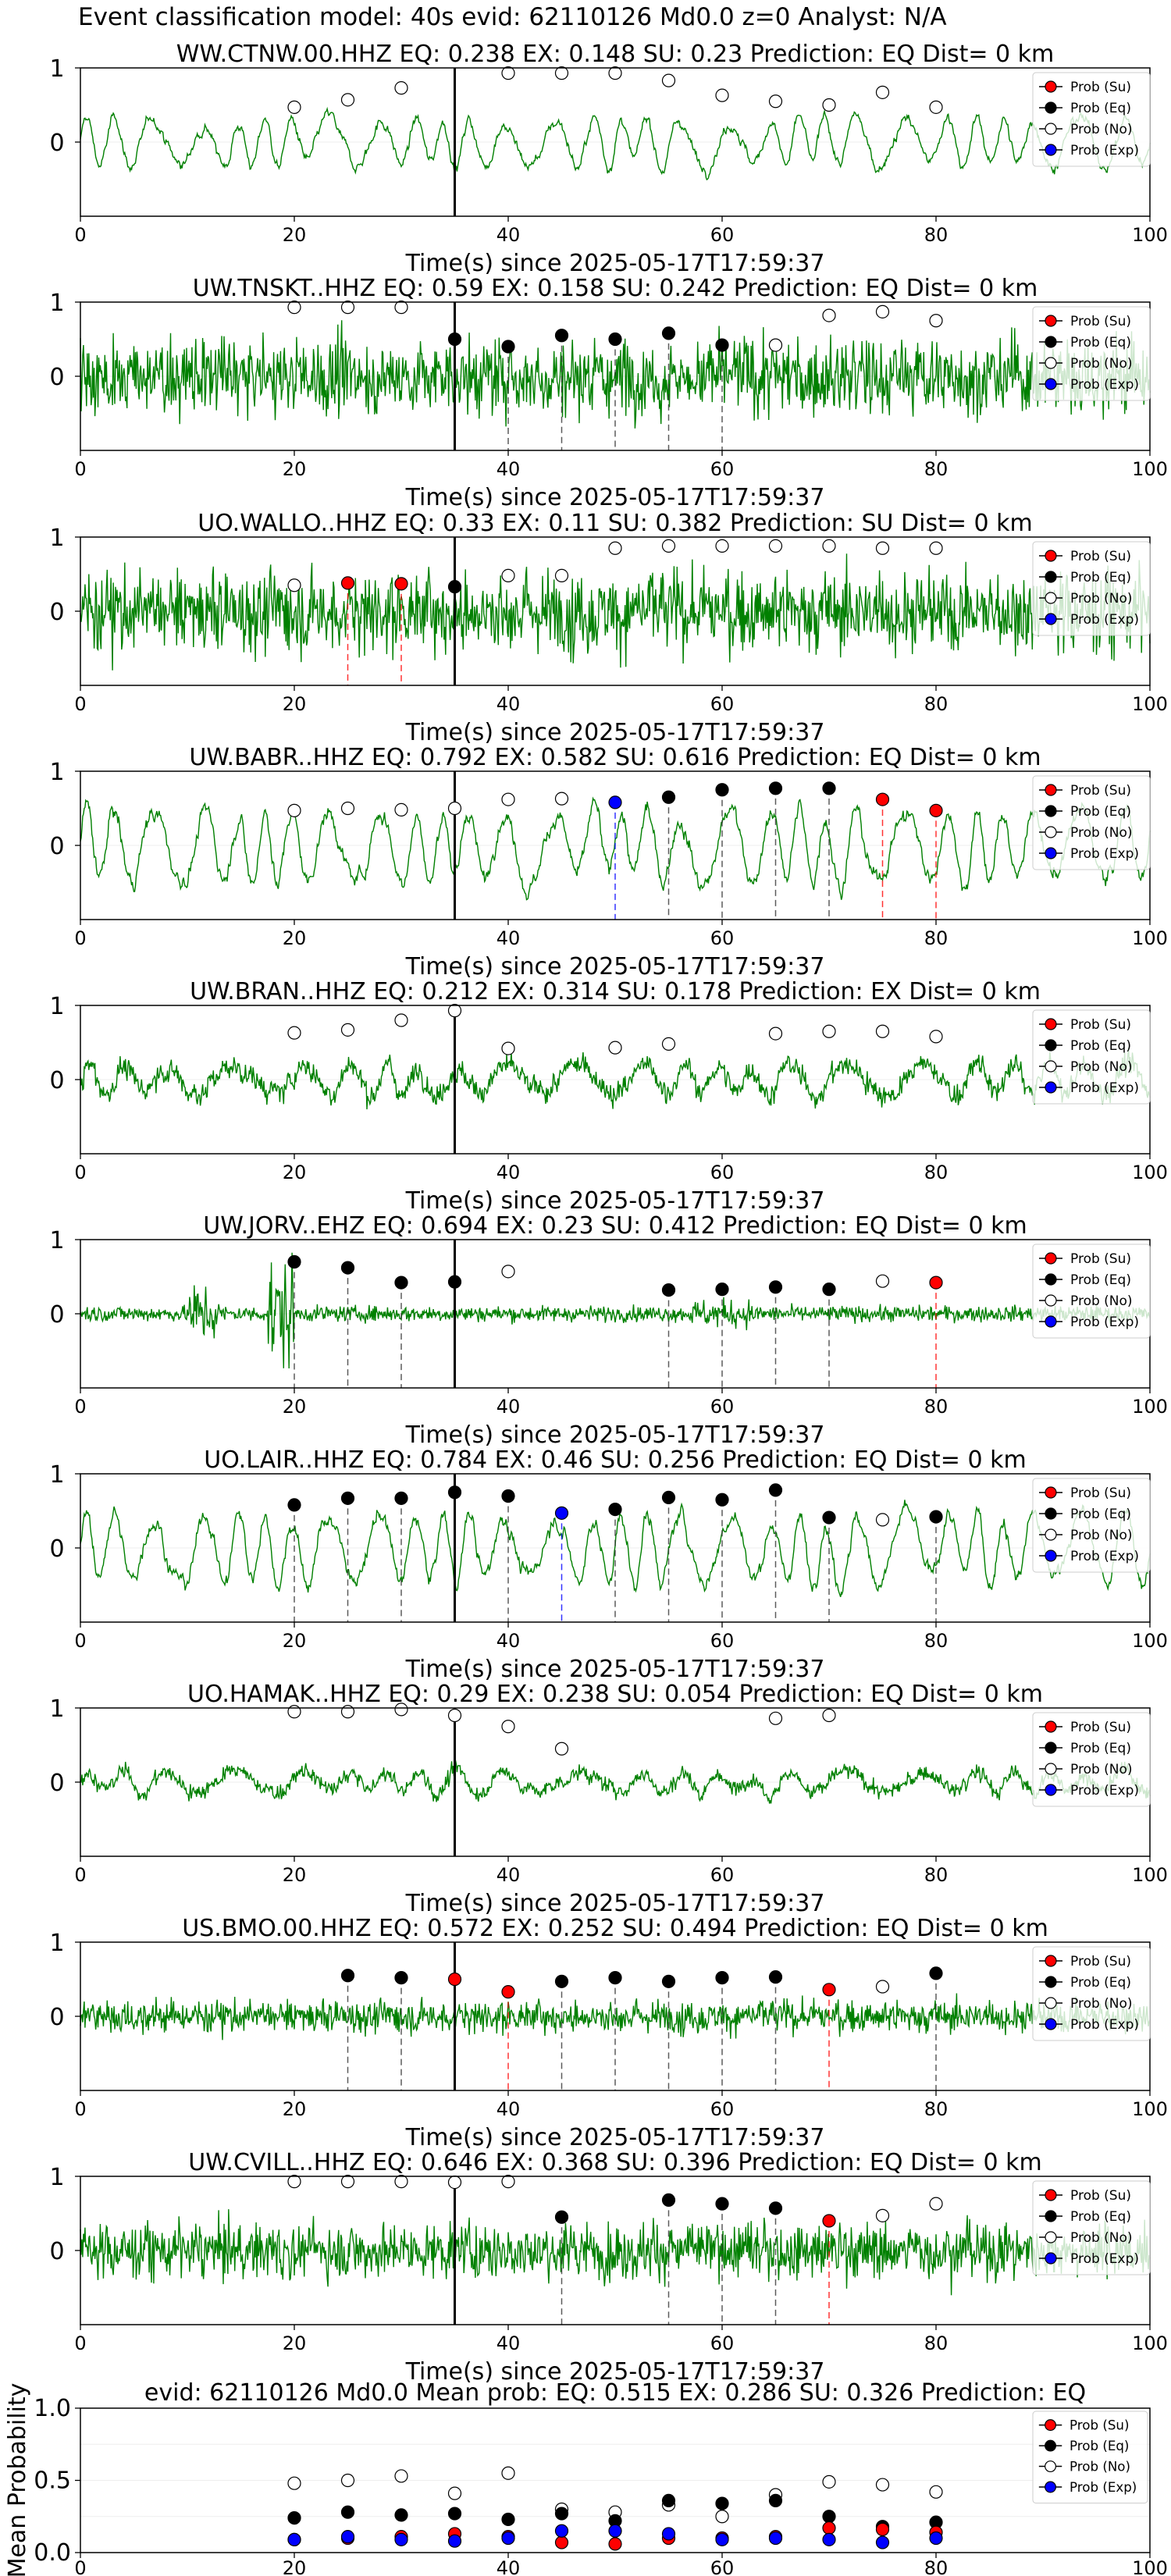 Image resolution: width=1171 pixels, height=2576 pixels. Describe the element at coordinates (1091, 2227) in the screenshot. I see `legend: Prob (Su) Prob (Eq) Prob (No) Prob (Exp)` at that location.